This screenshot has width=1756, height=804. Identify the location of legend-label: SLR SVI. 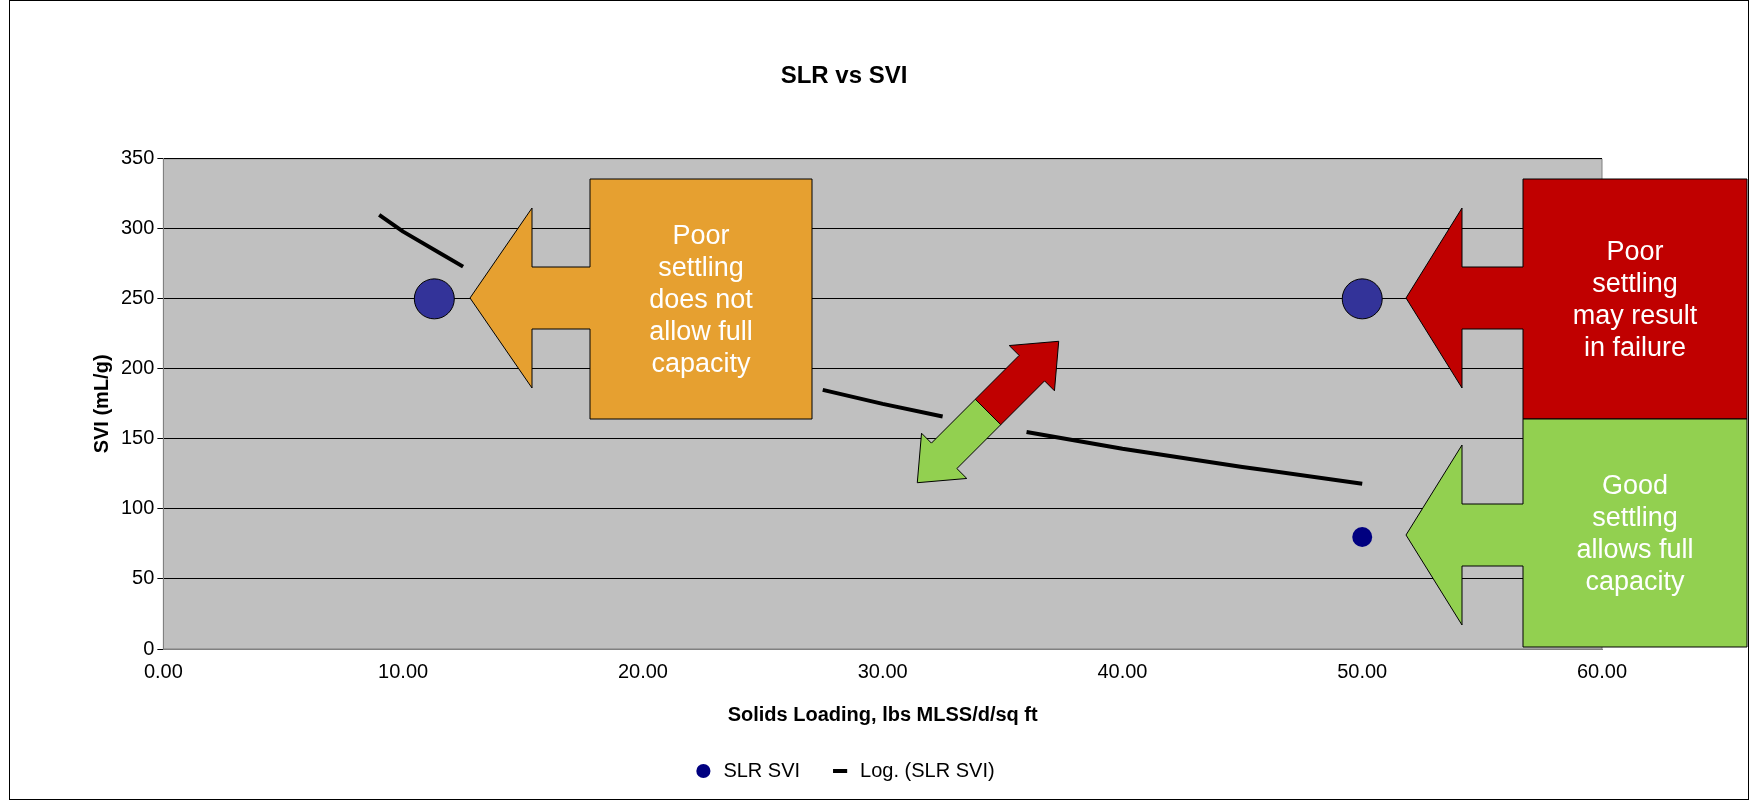
(762, 769).